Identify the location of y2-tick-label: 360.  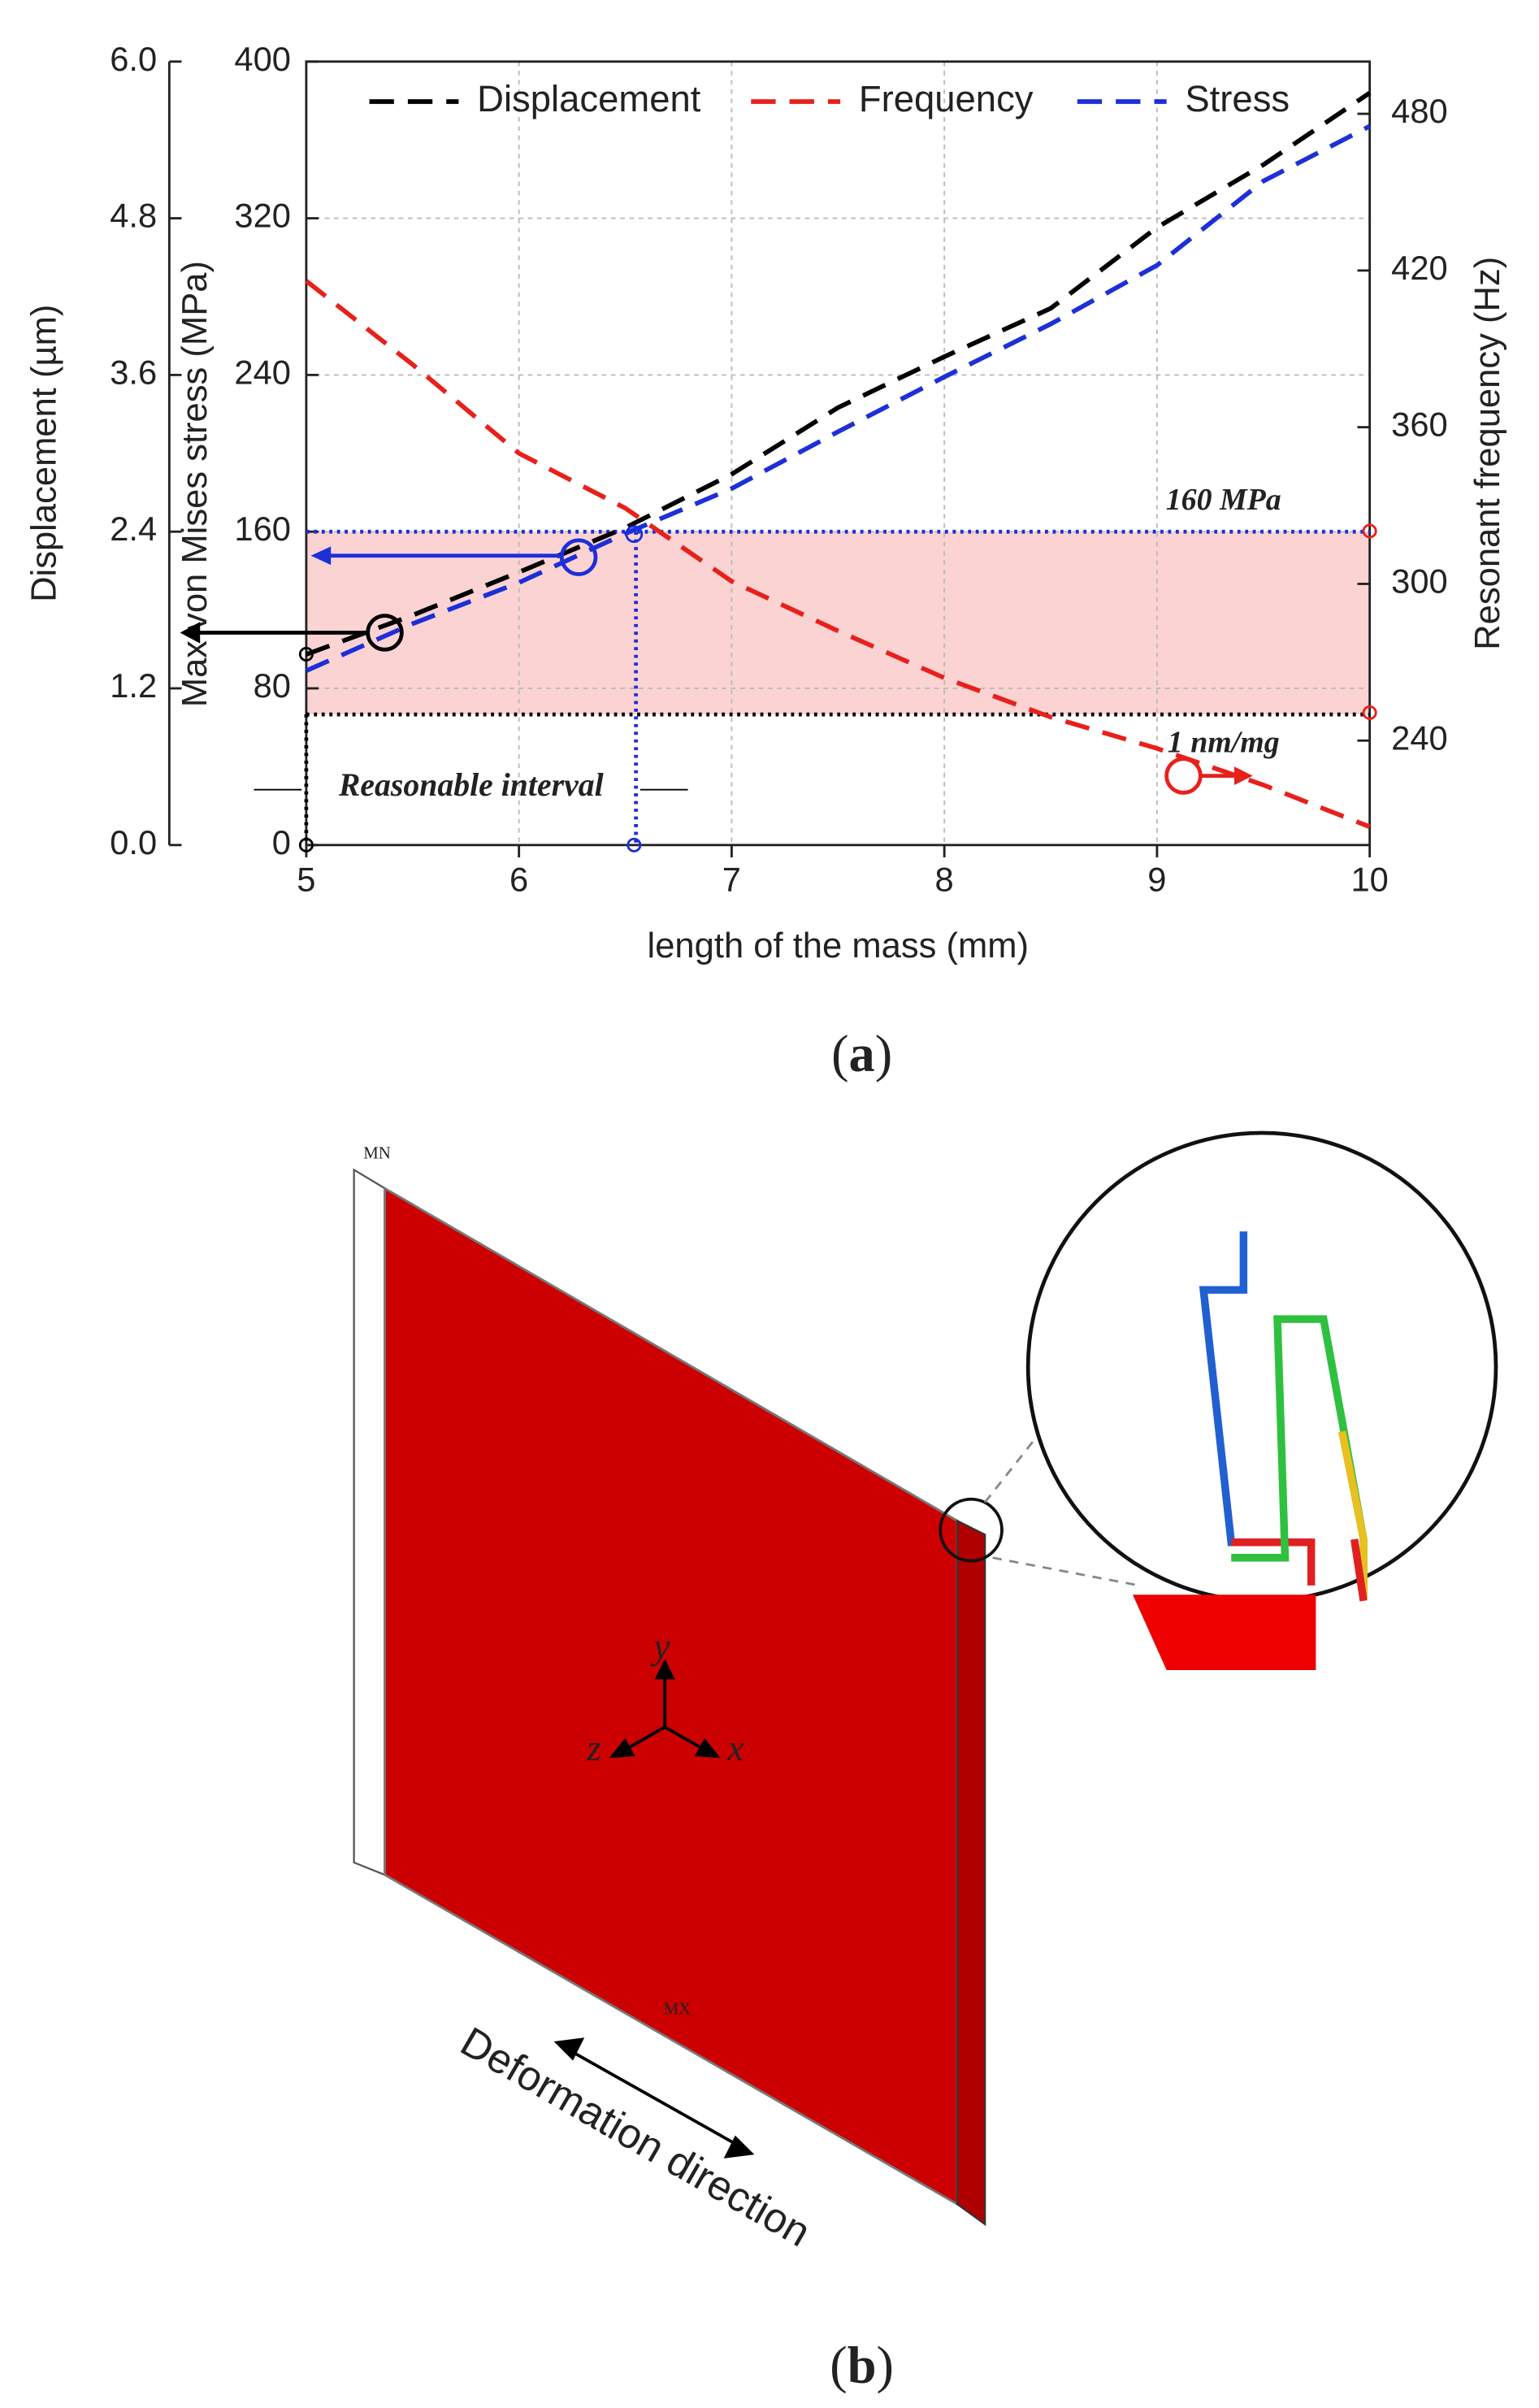
(1419, 425).